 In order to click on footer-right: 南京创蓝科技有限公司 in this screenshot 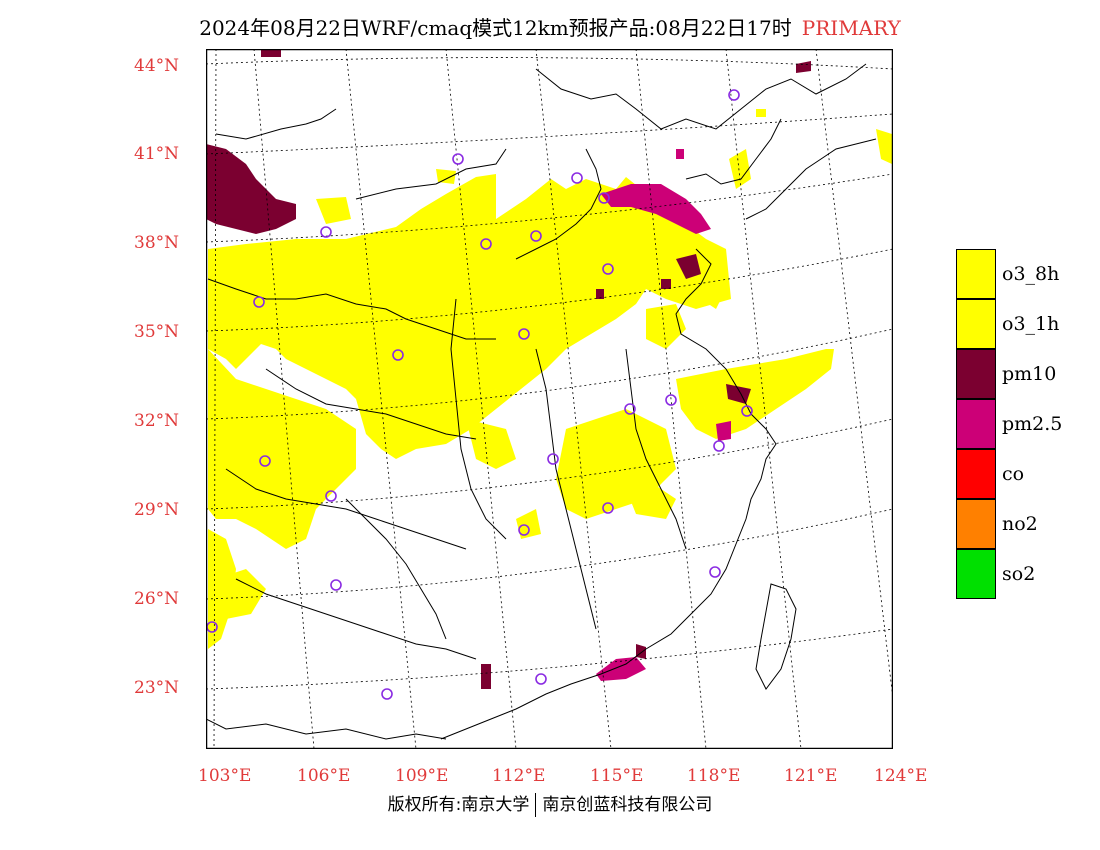, I will do `click(627, 805)`.